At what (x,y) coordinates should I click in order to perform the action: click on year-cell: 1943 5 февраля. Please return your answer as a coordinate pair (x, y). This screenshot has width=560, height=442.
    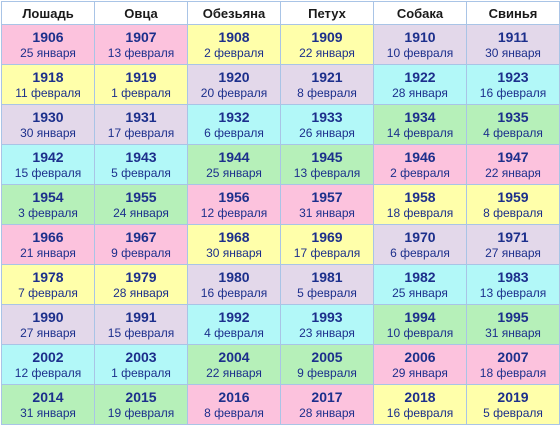
    Looking at the image, I should click on (141, 164).